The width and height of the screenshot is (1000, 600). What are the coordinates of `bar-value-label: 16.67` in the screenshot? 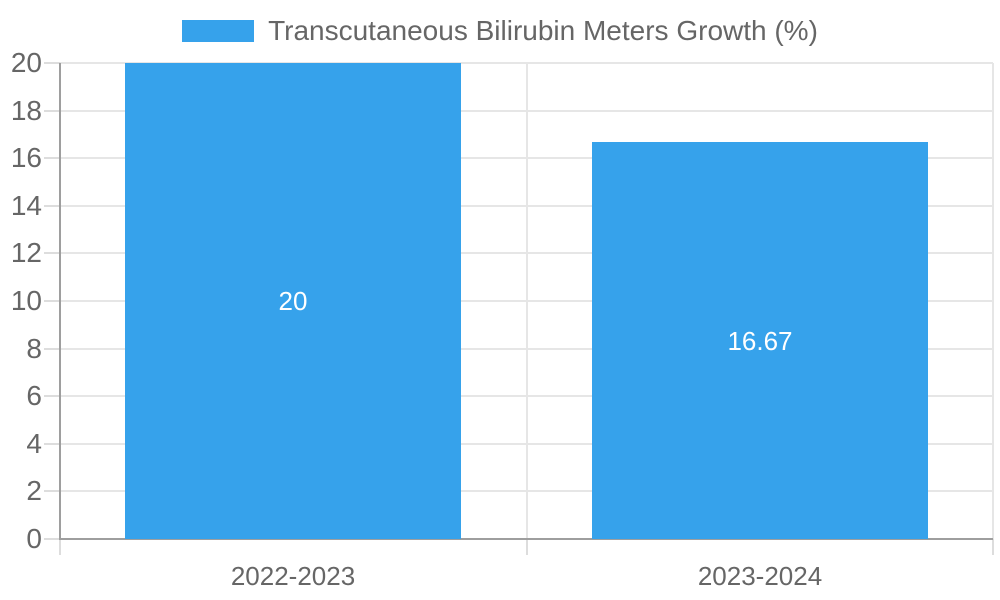 It's located at (760, 341).